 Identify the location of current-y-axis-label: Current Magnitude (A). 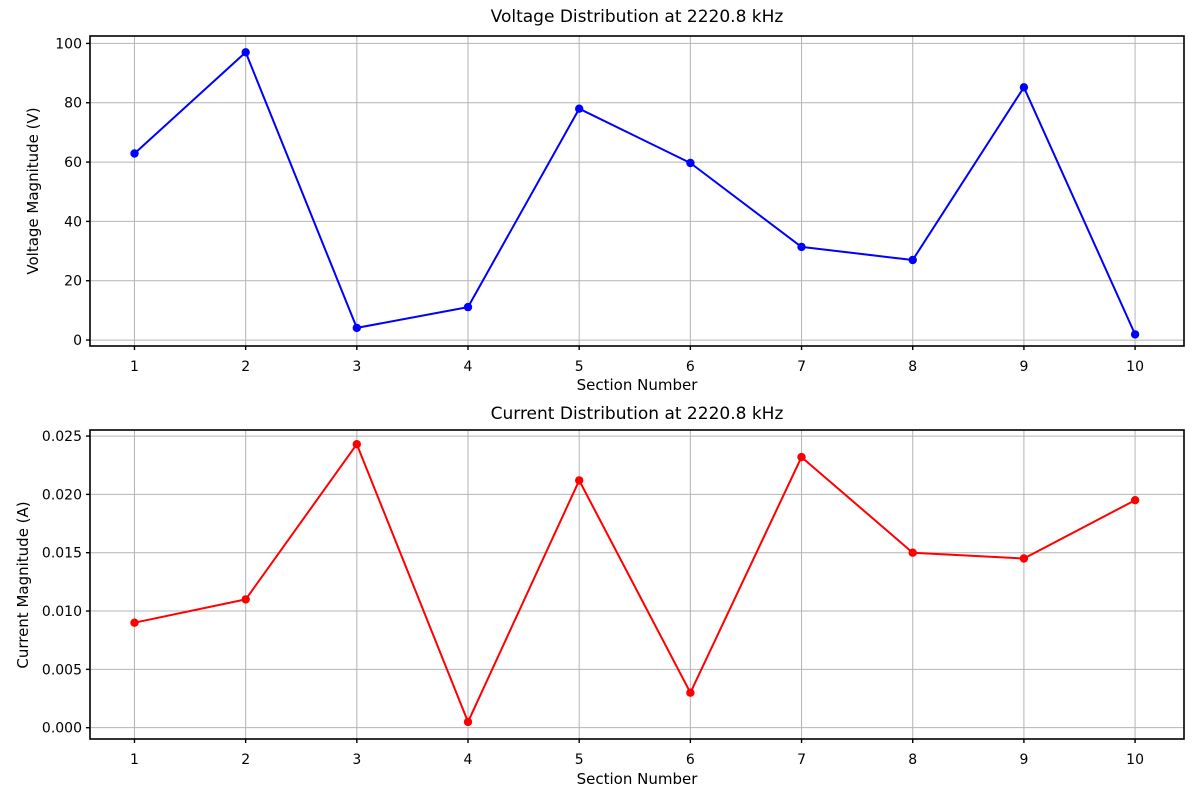
(23, 585).